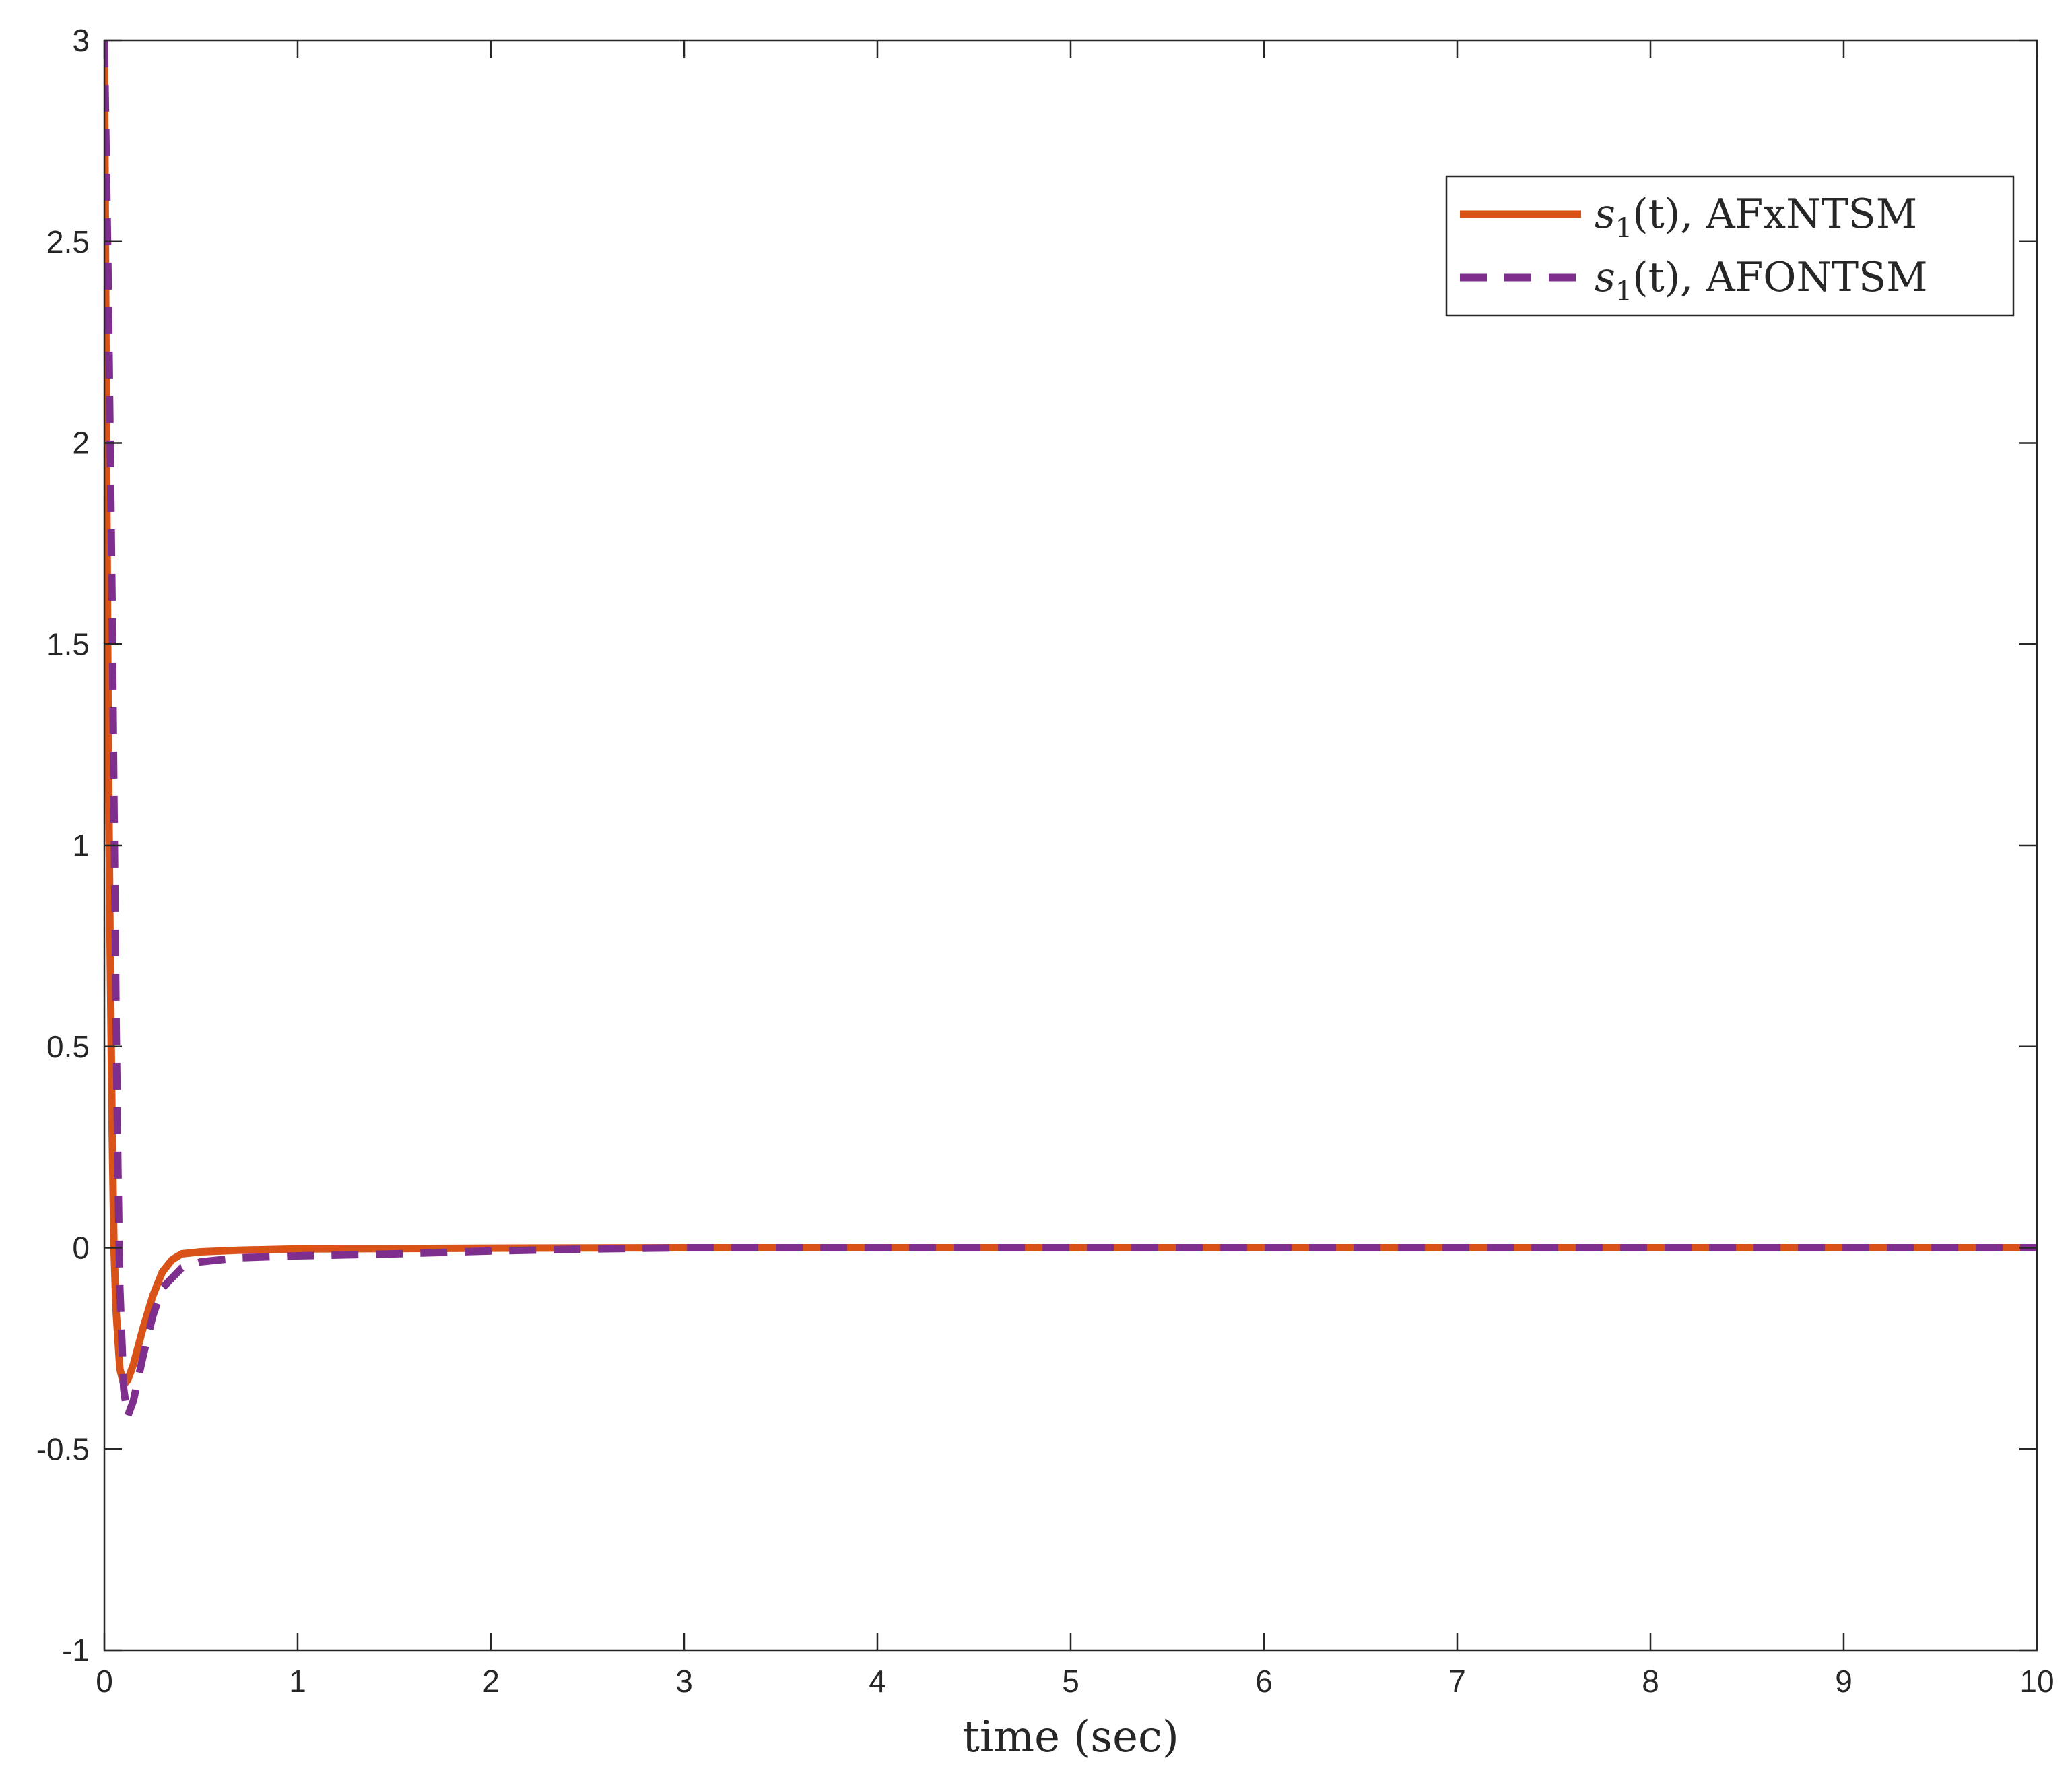 The image size is (2072, 1791). Describe the element at coordinates (68, 1046) in the screenshot. I see `y-tick-label: 0.5` at that location.